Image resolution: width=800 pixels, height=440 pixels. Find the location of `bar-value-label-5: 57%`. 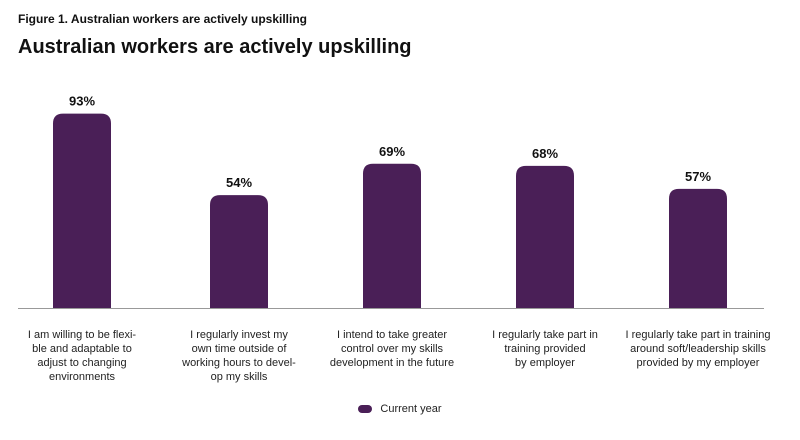

bar-value-label-5: 57% is located at coordinates (698, 176).